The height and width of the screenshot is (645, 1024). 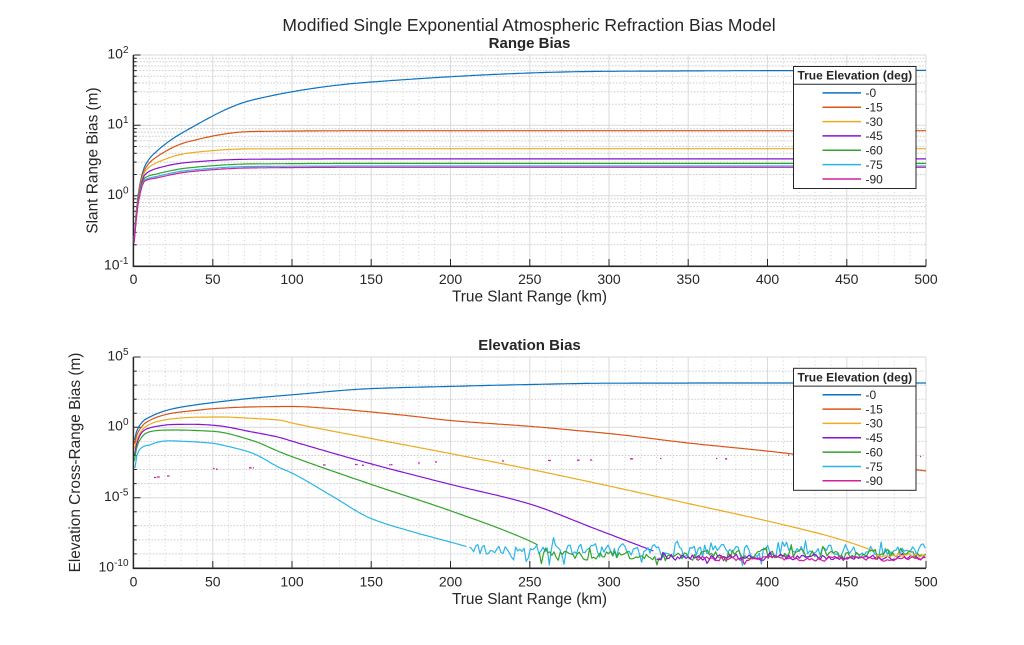 What do you see at coordinates (529, 345) in the screenshot?
I see `svg-text: Elevation Bias` at bounding box center [529, 345].